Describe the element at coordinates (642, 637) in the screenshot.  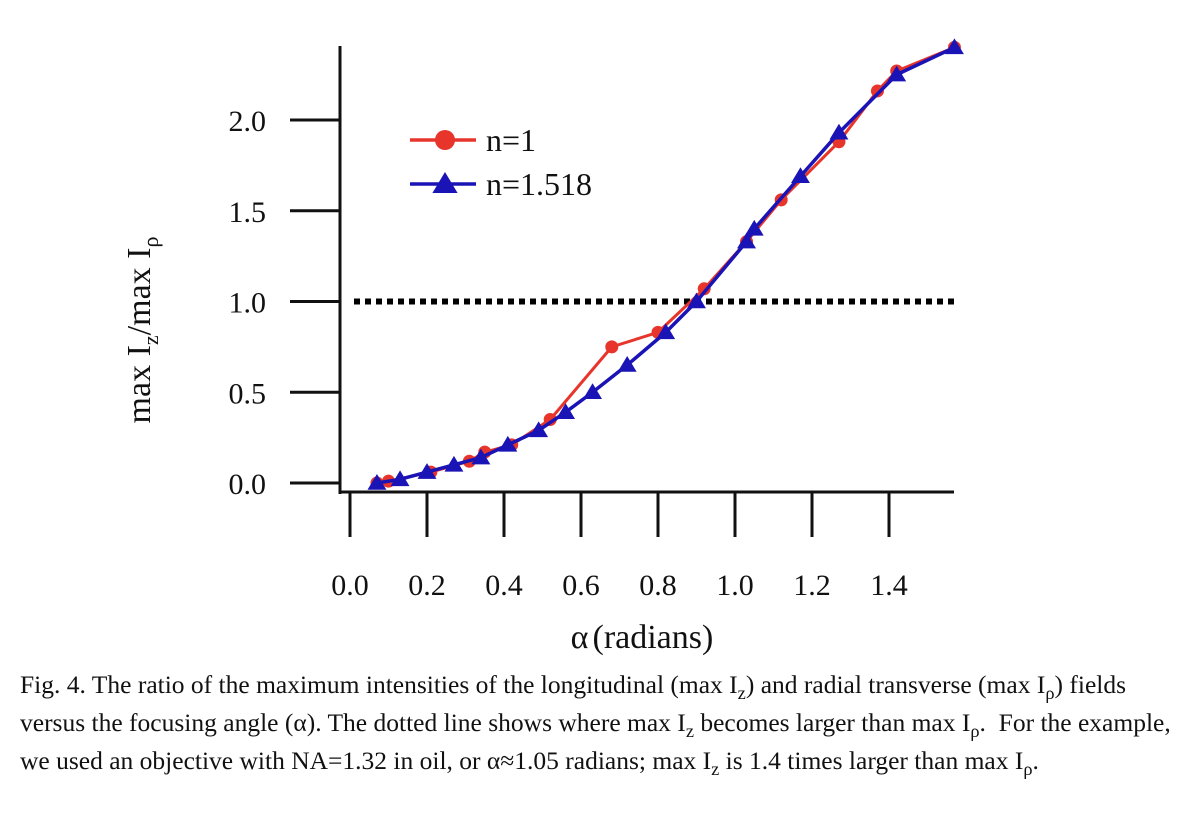
I see `x-axis-label: α (radians)` at that location.